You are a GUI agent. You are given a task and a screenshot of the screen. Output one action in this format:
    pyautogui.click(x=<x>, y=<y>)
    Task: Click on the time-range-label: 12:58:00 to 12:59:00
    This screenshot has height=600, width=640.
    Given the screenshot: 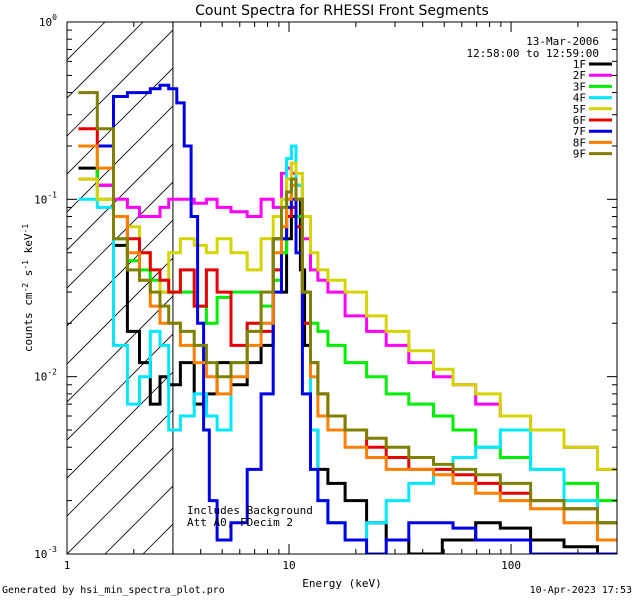 What is the action you would take?
    pyautogui.click(x=533, y=53)
    